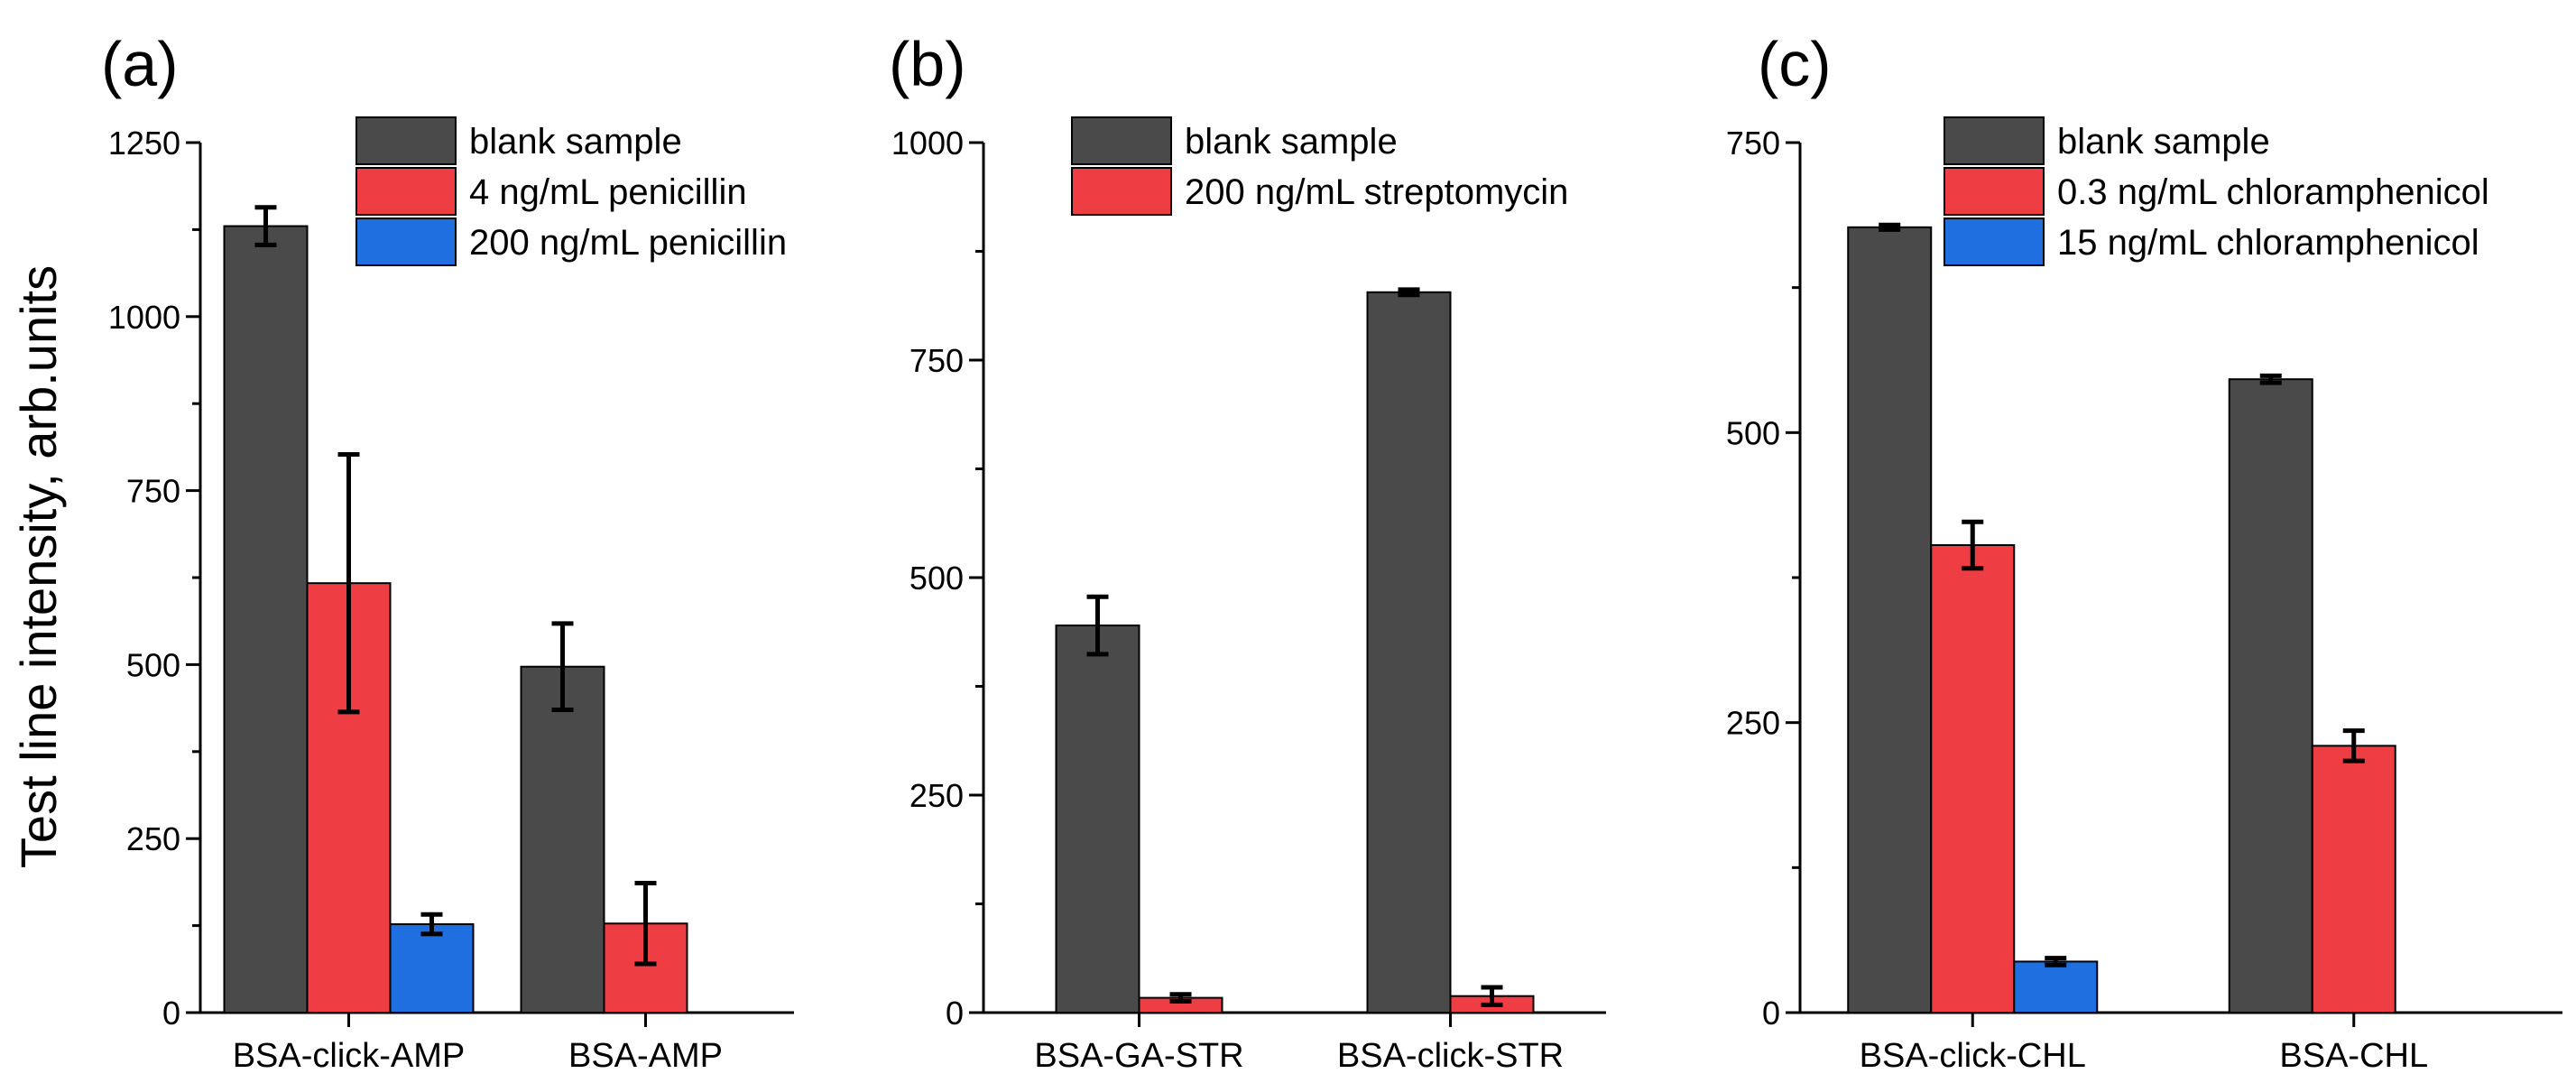 The image size is (2576, 1083). I want to click on bar-blank-sample-bsa-click-amp, so click(266, 619).